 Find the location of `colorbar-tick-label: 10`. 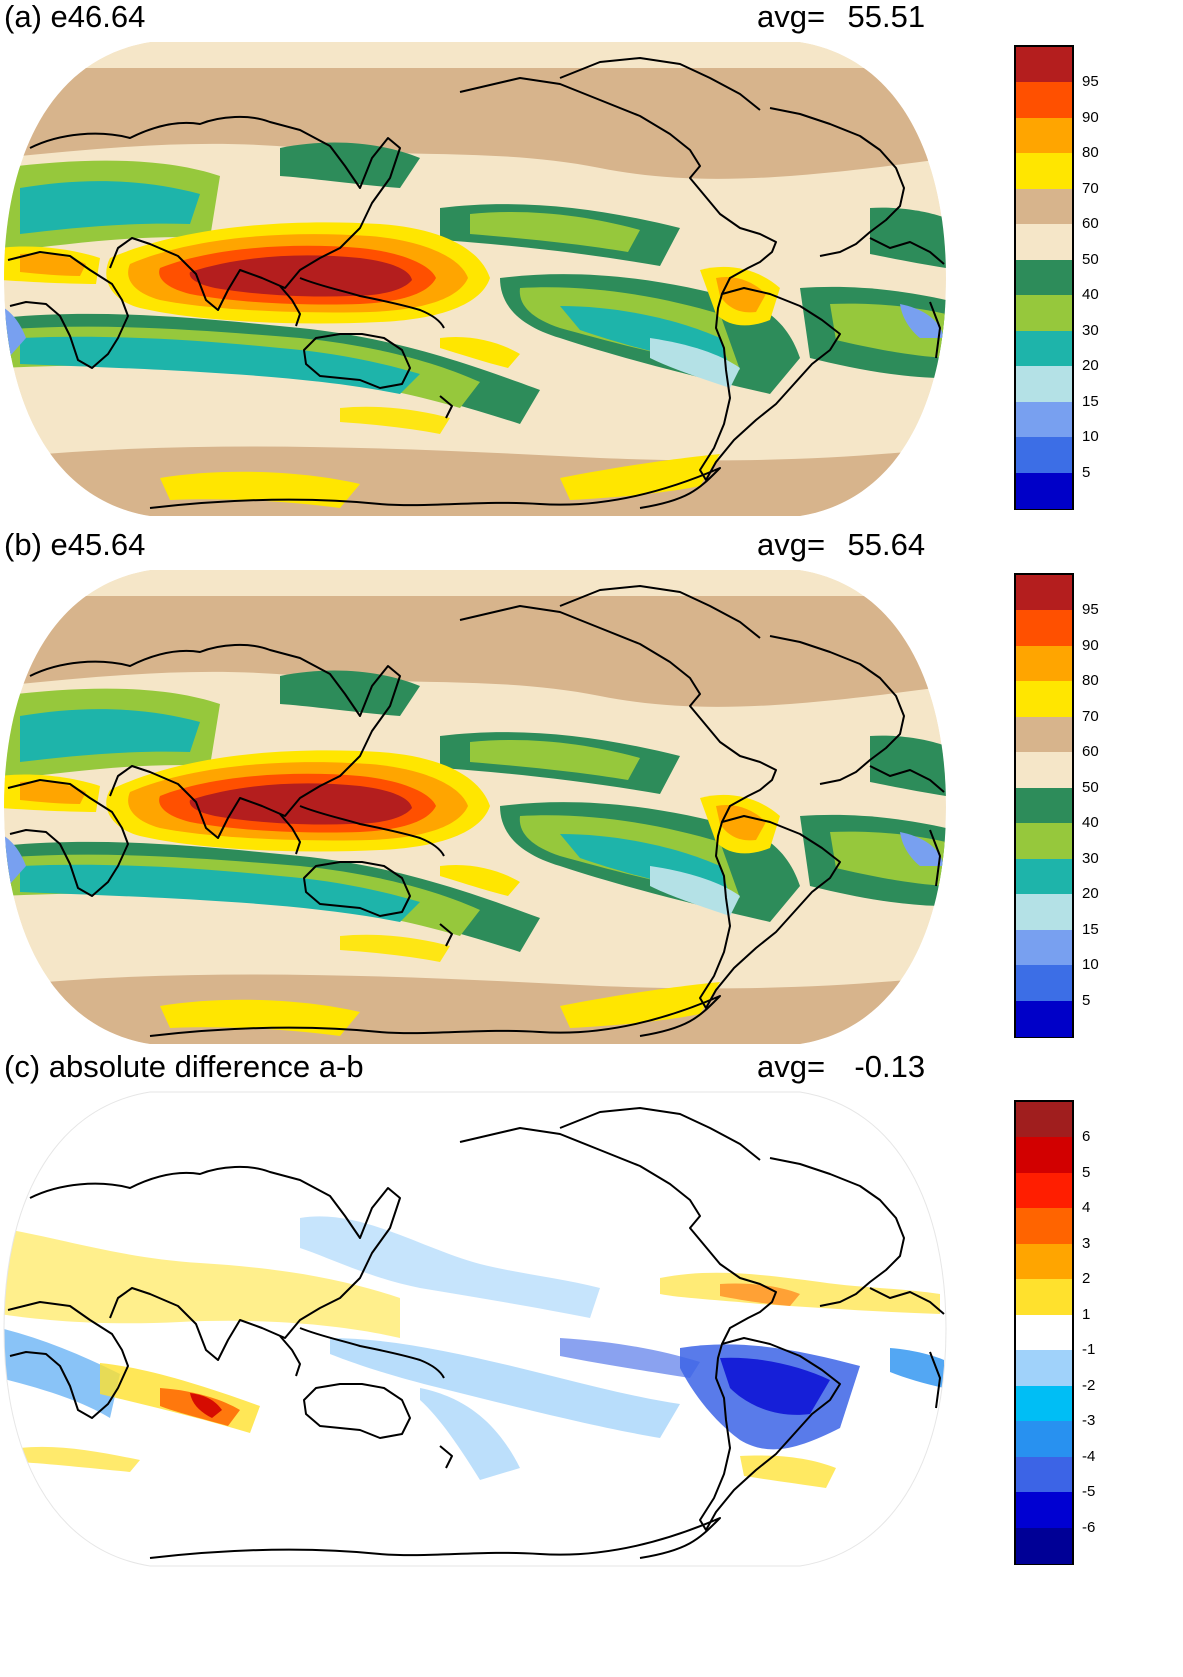

colorbar-tick-label: 10 is located at coordinates (1090, 437).